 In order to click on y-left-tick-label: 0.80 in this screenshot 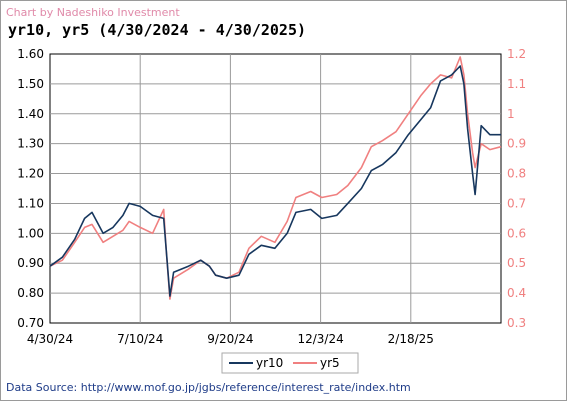, I will do `click(30, 293)`.